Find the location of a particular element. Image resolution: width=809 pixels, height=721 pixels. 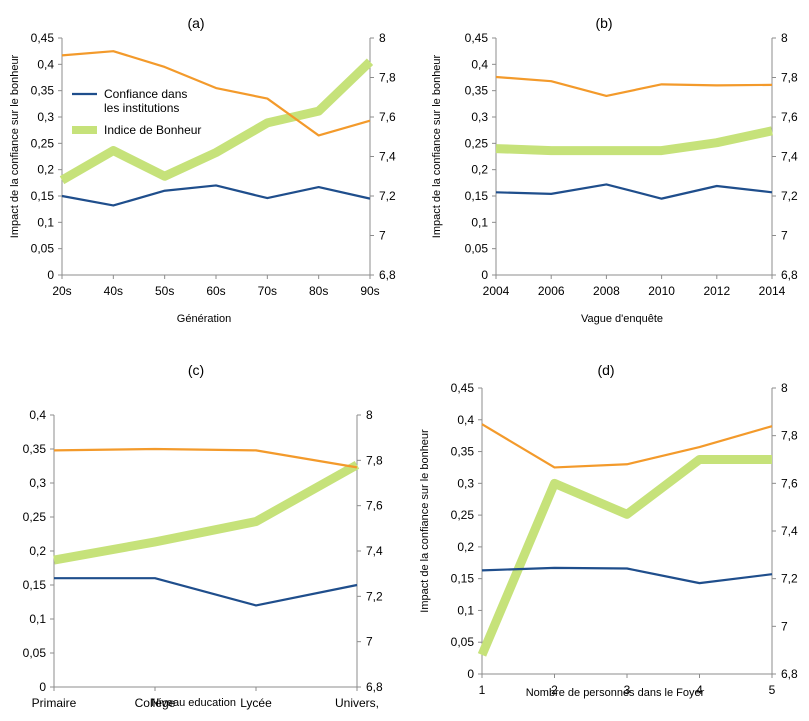

chart-title: (a) is located at coordinates (195, 23).